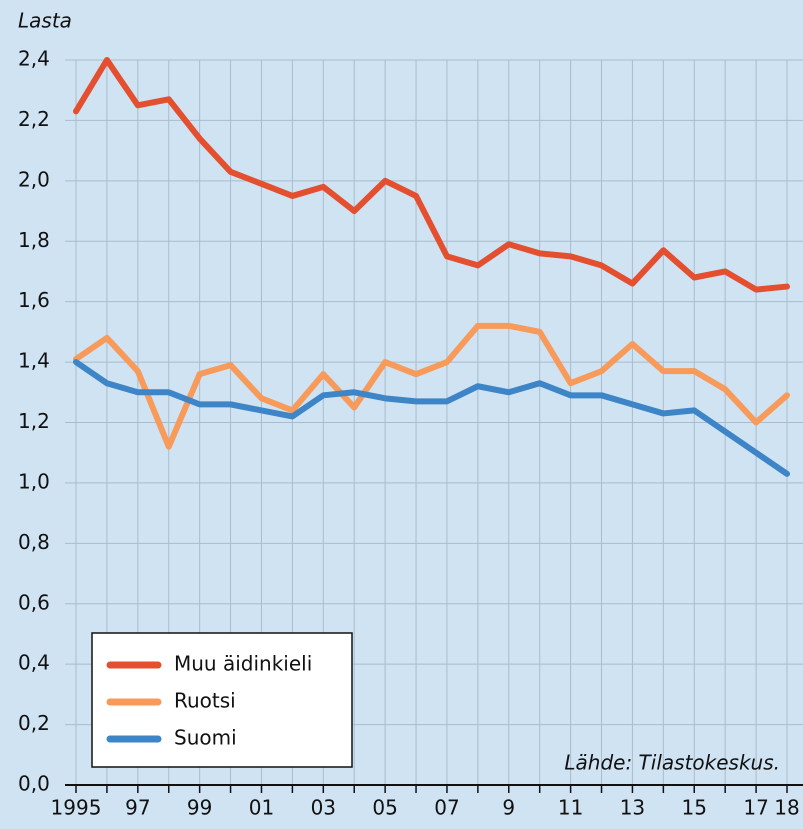  What do you see at coordinates (34, 59) in the screenshot?
I see `y-tick-label: 2,4` at bounding box center [34, 59].